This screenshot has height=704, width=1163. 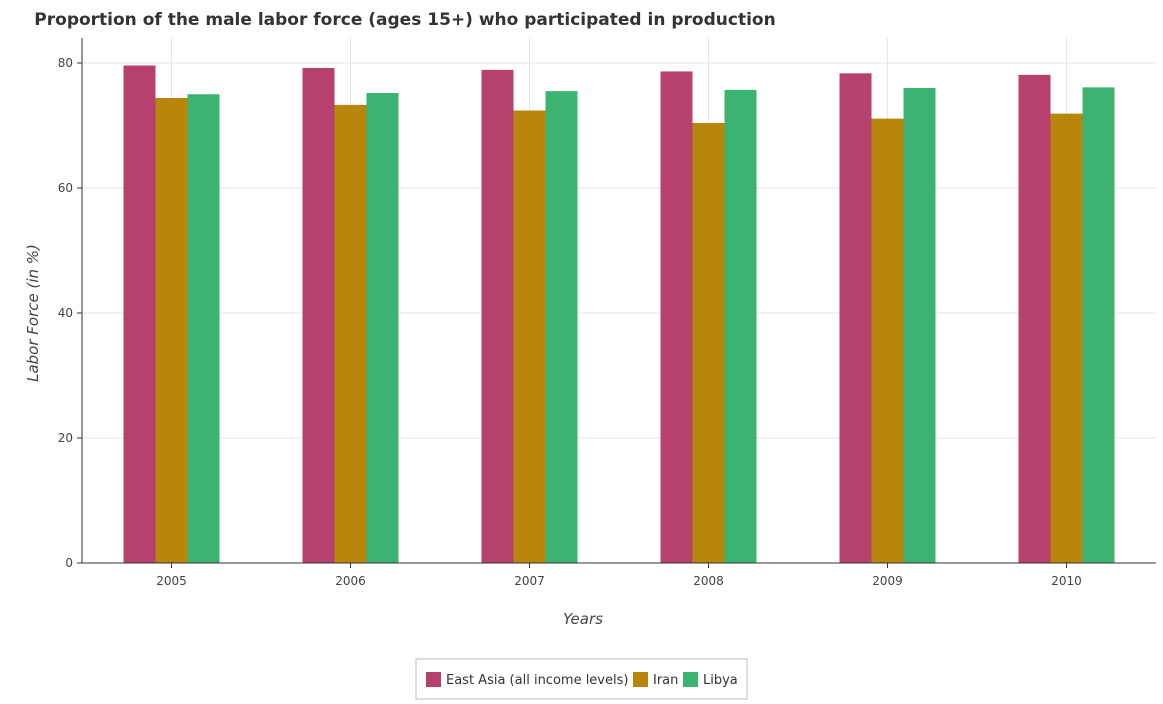 I want to click on legend-items: East Asia (all income levels) Iran Libya, so click(x=582, y=680).